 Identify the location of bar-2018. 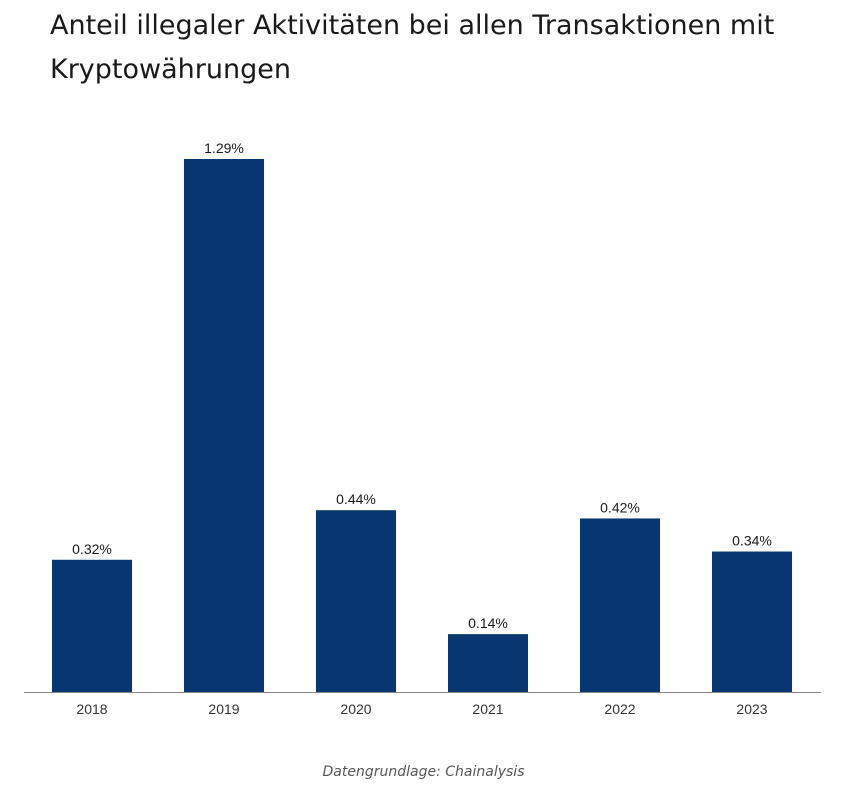
(92, 625).